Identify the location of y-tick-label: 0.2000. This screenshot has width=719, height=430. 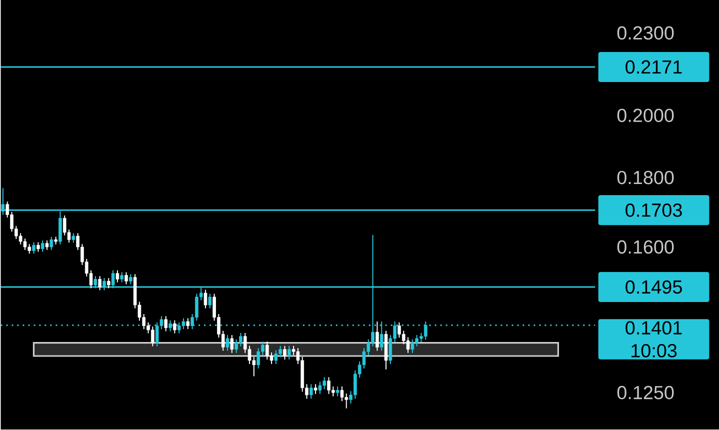
(645, 115).